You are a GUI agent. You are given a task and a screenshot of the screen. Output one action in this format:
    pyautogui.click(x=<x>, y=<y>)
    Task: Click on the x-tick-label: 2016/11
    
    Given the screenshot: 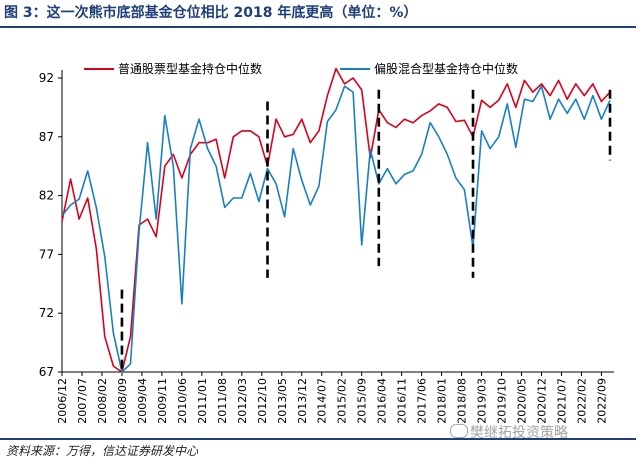 What is the action you would take?
    pyautogui.click(x=402, y=401)
    